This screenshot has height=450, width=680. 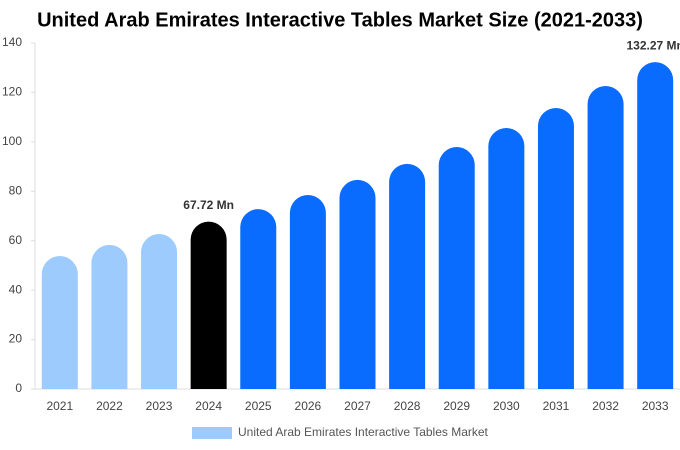 I want to click on x-tick-label: 2032, so click(x=605, y=406).